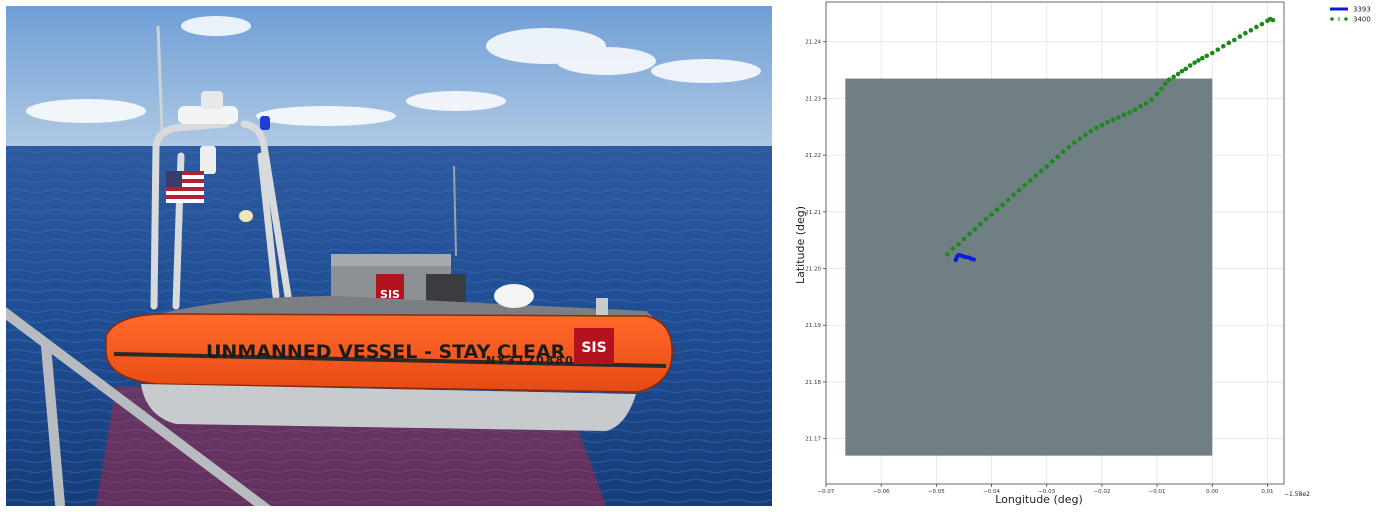 This screenshot has width=1384, height=512. Describe the element at coordinates (1157, 492) in the screenshot. I see `x-tick-label: −0.01` at that location.